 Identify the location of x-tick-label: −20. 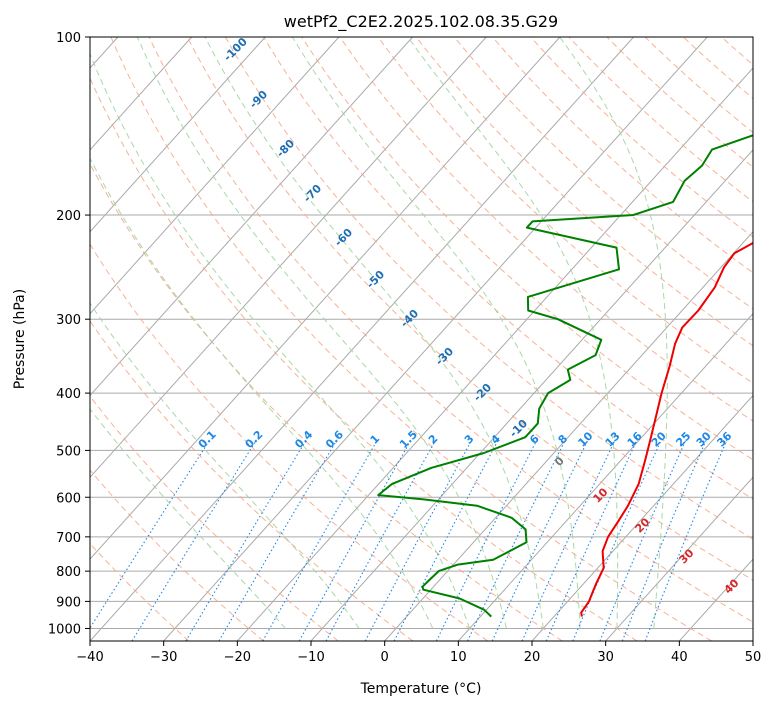
(237, 657).